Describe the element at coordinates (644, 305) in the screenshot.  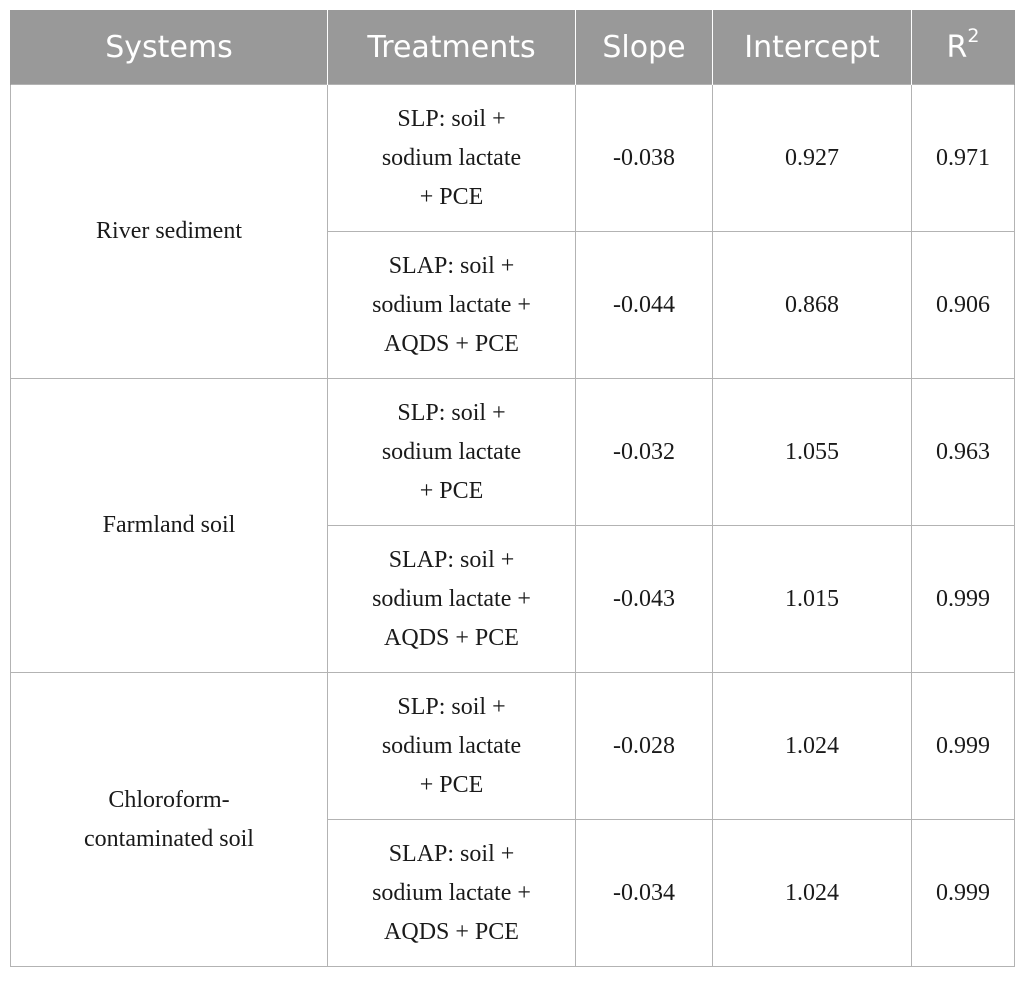
I see `slope-cell: -0.044` at that location.